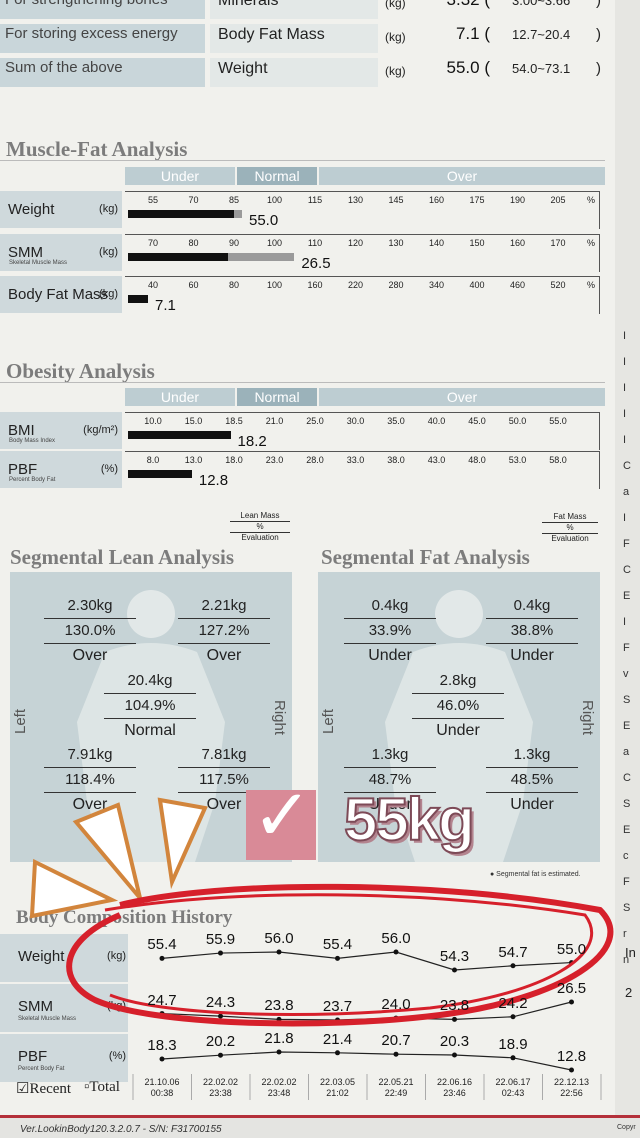  I want to click on history-row-pbf: PBF Percent Body Fat (%), so click(302, 1059).